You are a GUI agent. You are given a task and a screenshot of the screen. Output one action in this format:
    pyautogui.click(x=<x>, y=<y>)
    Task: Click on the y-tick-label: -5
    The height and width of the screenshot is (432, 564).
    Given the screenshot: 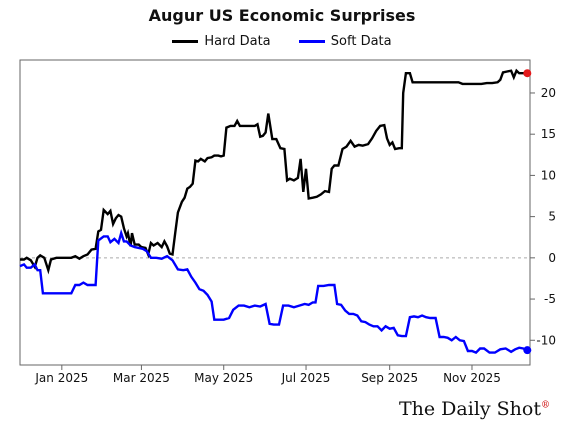 What is the action you would take?
    pyautogui.click(x=550, y=299)
    